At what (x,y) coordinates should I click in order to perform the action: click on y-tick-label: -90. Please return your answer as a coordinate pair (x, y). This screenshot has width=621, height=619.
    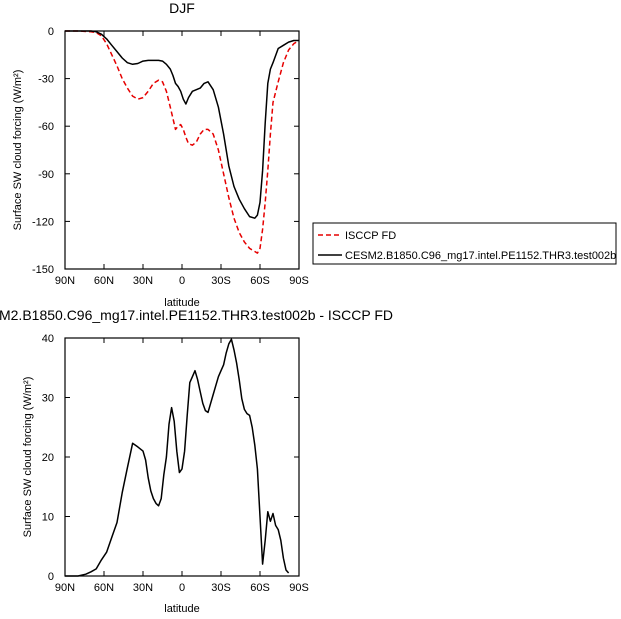
    Looking at the image, I should click on (46, 175).